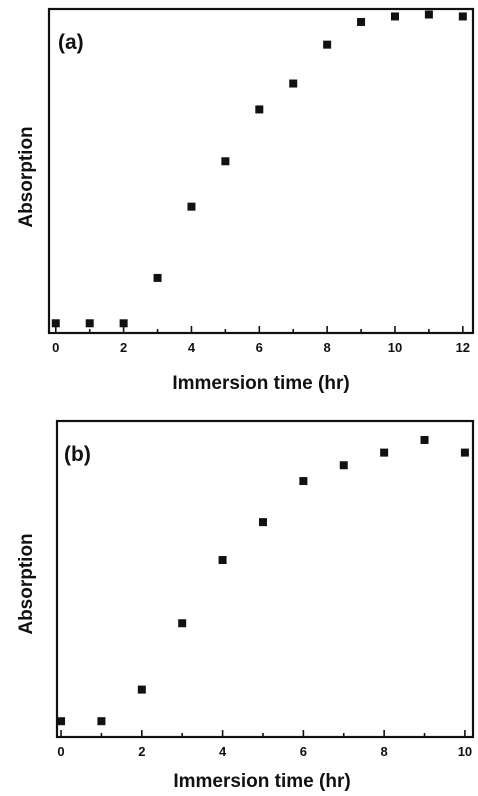 This screenshot has width=478, height=796. What do you see at coordinates (259, 347) in the screenshot?
I see `x-tick-label-a: 6` at bounding box center [259, 347].